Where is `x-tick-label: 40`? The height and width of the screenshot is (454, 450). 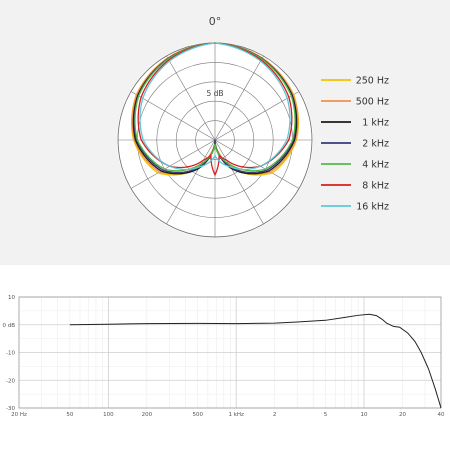
x-tick-label: 40 is located at coordinates (441, 415).